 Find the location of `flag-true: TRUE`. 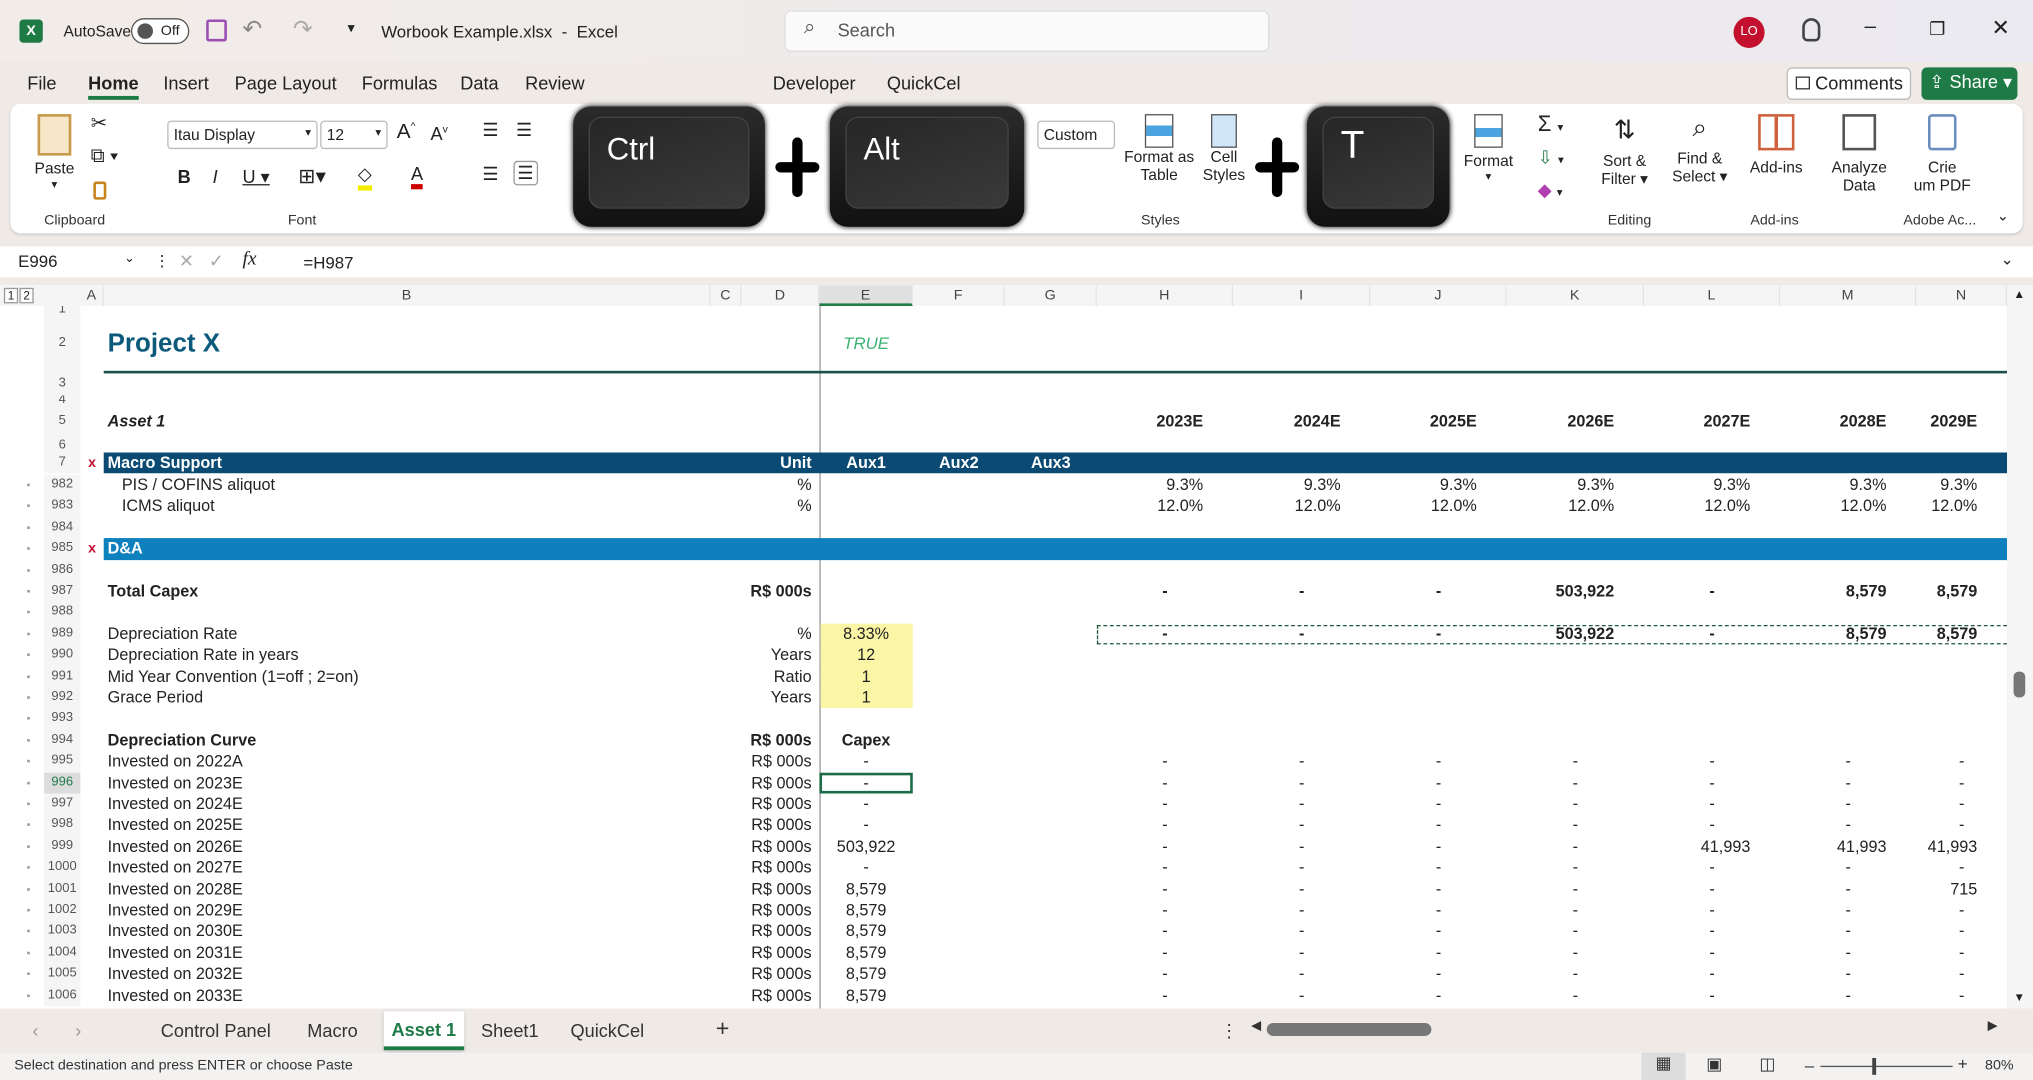

flag-true: TRUE is located at coordinates (866, 343).